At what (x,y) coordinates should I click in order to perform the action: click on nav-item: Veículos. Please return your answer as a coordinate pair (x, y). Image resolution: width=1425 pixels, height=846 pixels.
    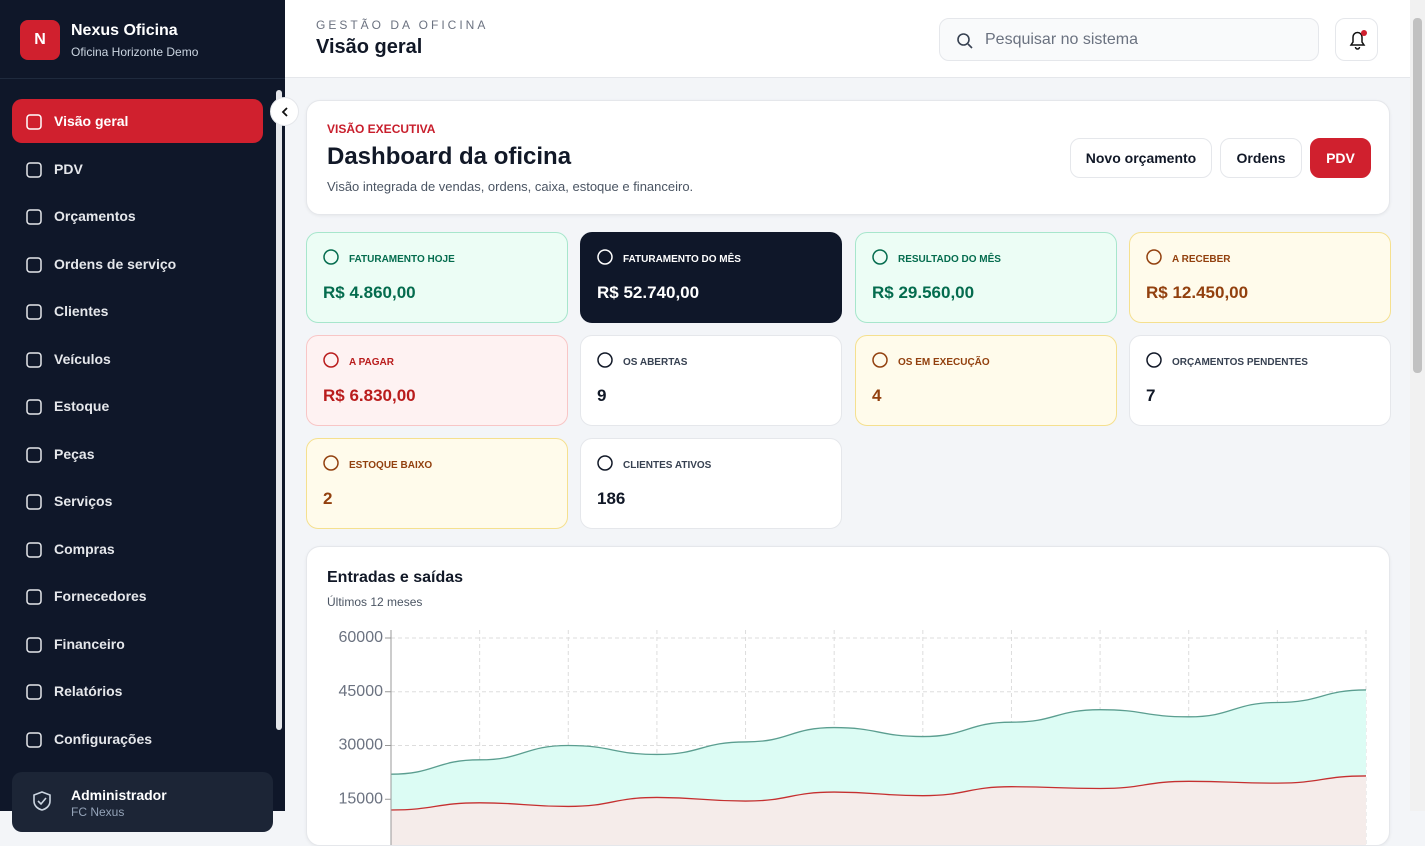
    Looking at the image, I should click on (137, 359).